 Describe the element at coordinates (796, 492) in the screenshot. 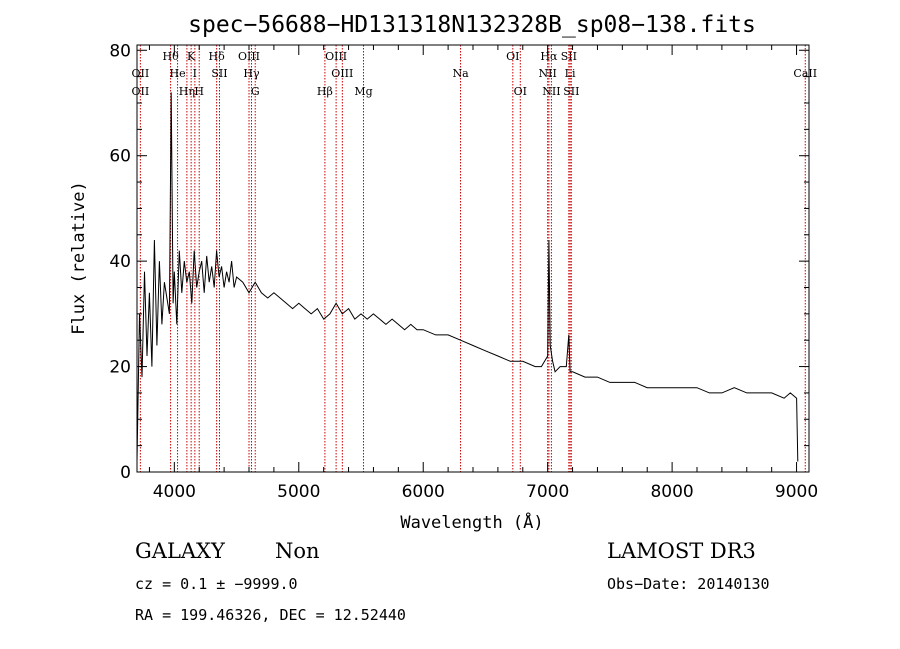

I see `x-tick-label: 9000` at that location.